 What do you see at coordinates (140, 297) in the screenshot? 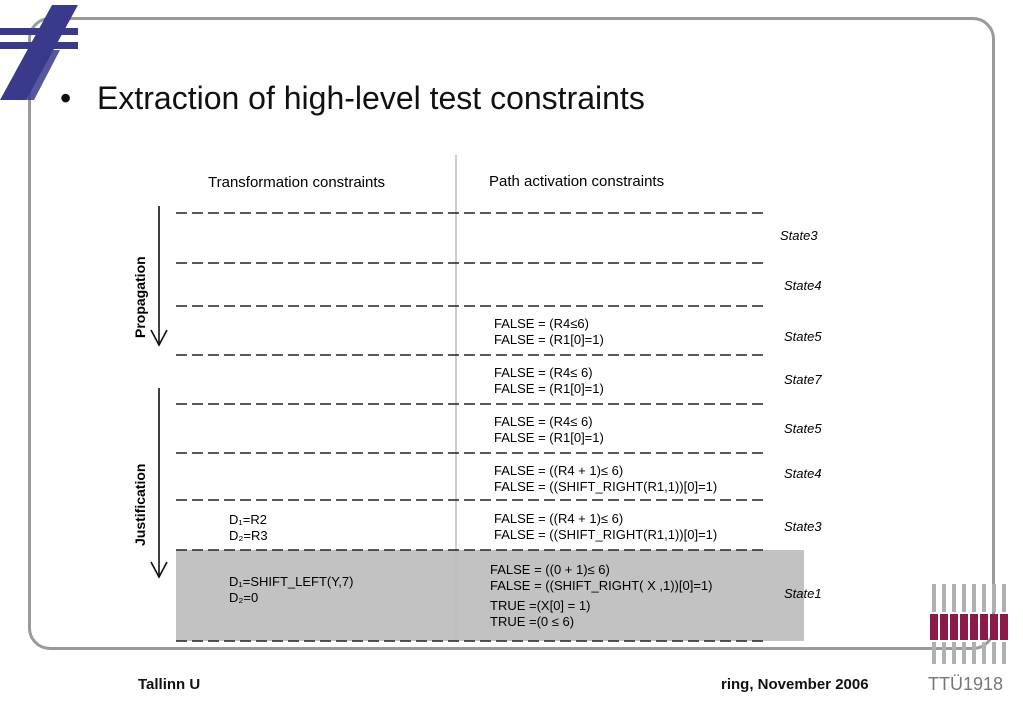
I see `propagation-label: Propagation` at bounding box center [140, 297].